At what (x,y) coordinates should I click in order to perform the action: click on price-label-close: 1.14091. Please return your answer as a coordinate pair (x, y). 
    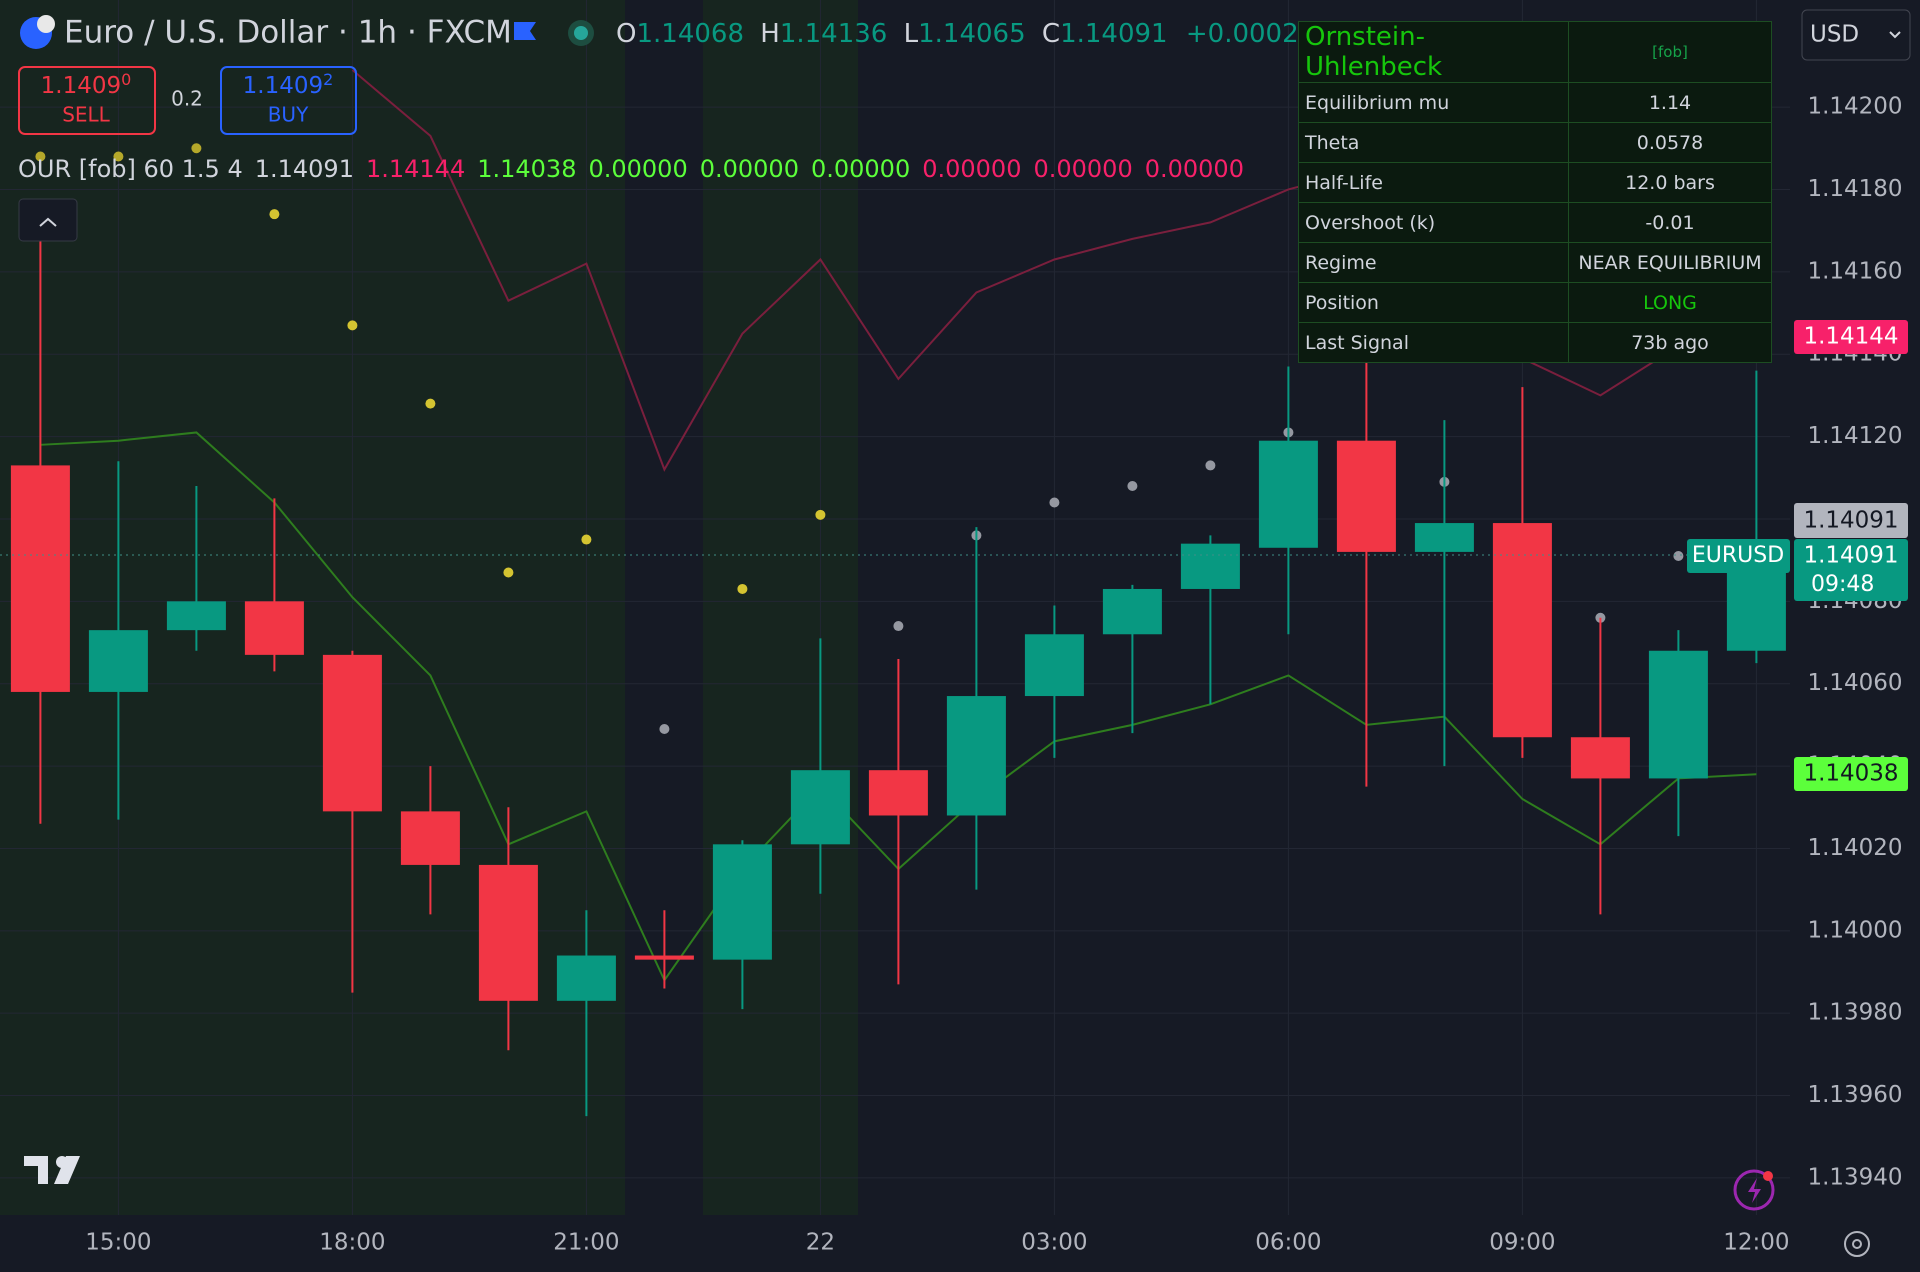
    Looking at the image, I should click on (1850, 556).